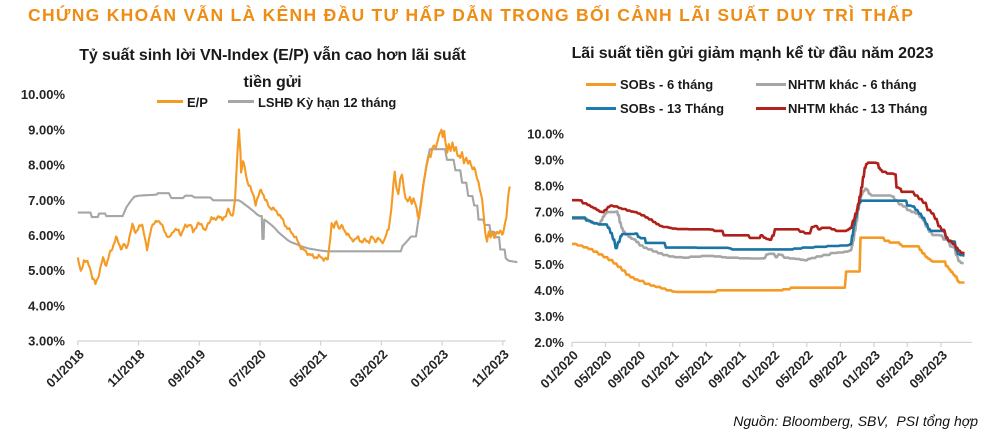 The image size is (1000, 440). I want to click on svg-text: 3.00%, so click(46, 341).